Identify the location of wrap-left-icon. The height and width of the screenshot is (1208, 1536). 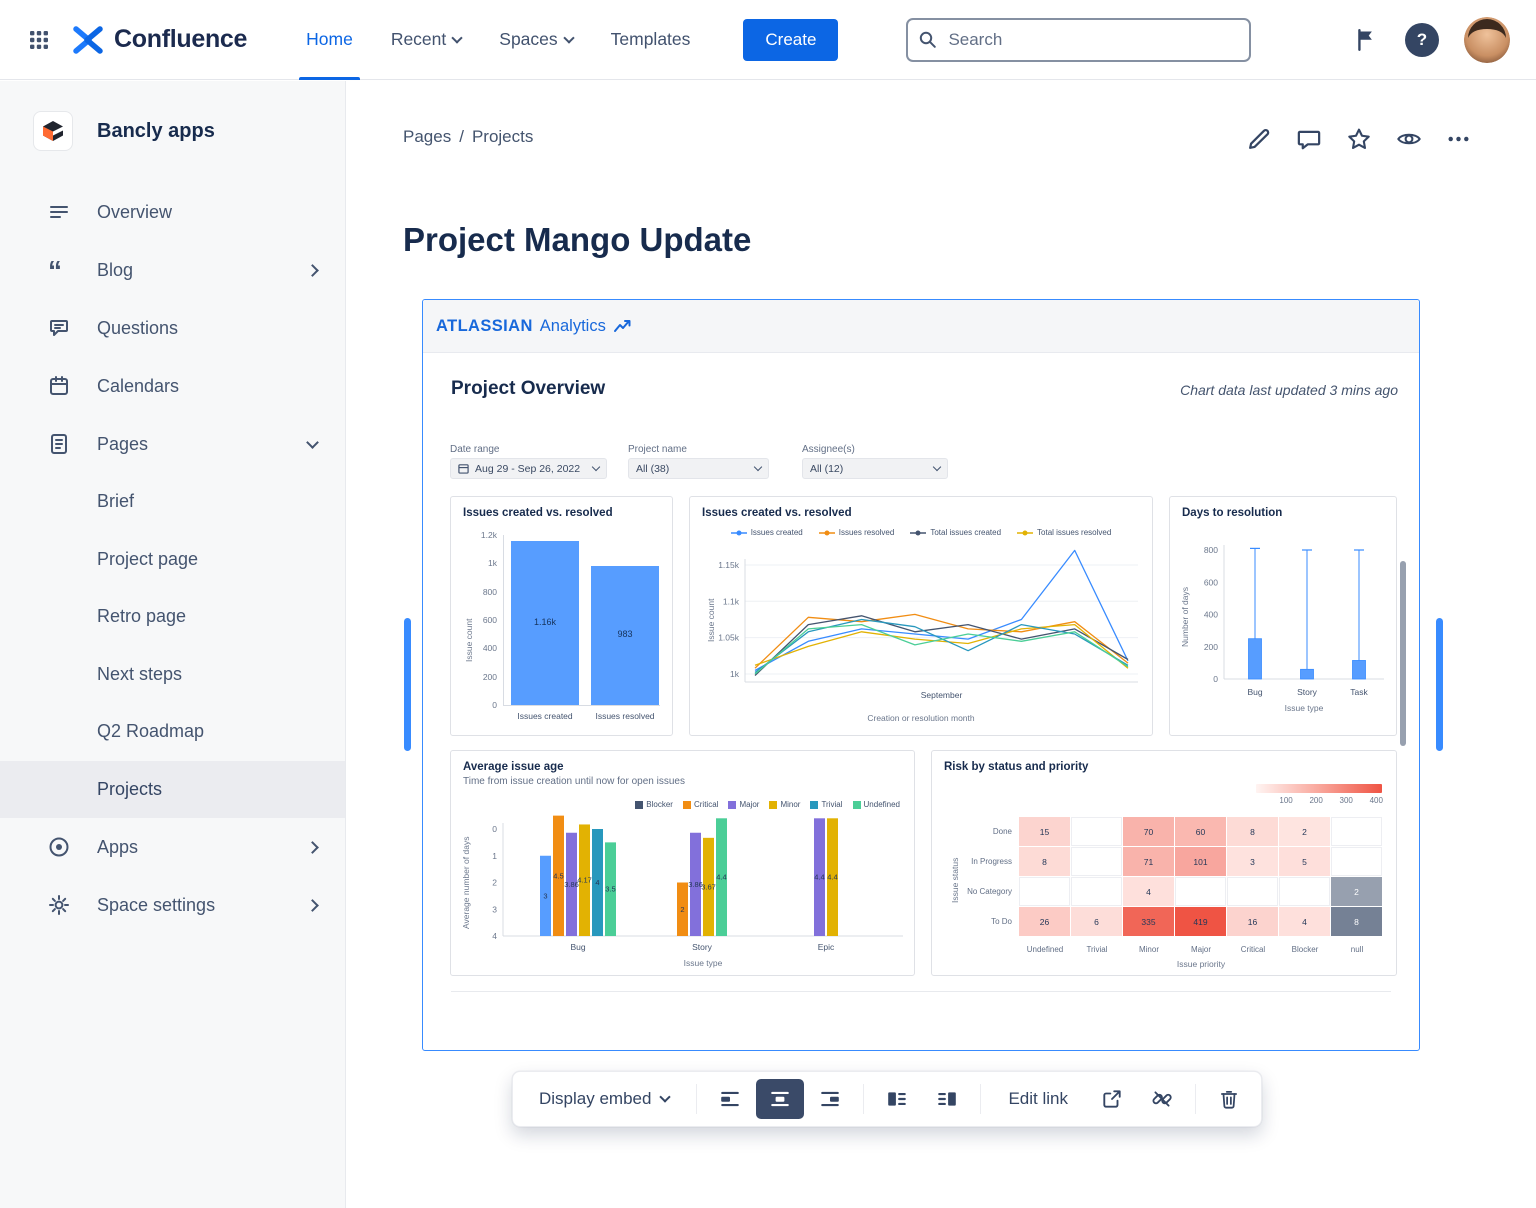
(897, 1099).